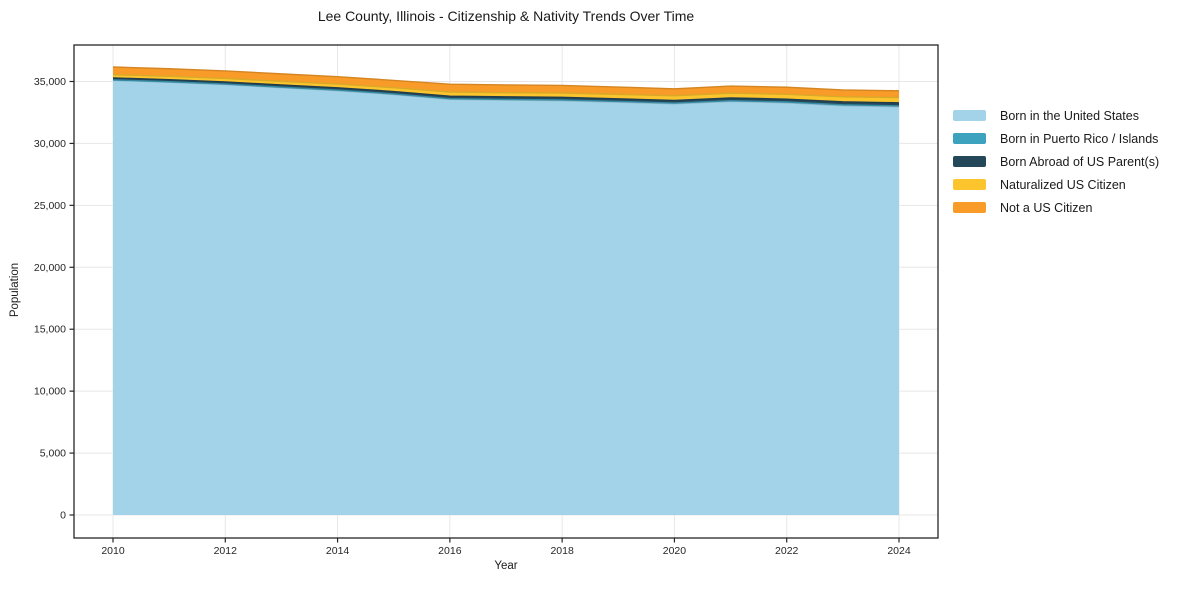 The width and height of the screenshot is (1189, 590). Describe the element at coordinates (675, 551) in the screenshot. I see `x-tick-label: 2020` at that location.